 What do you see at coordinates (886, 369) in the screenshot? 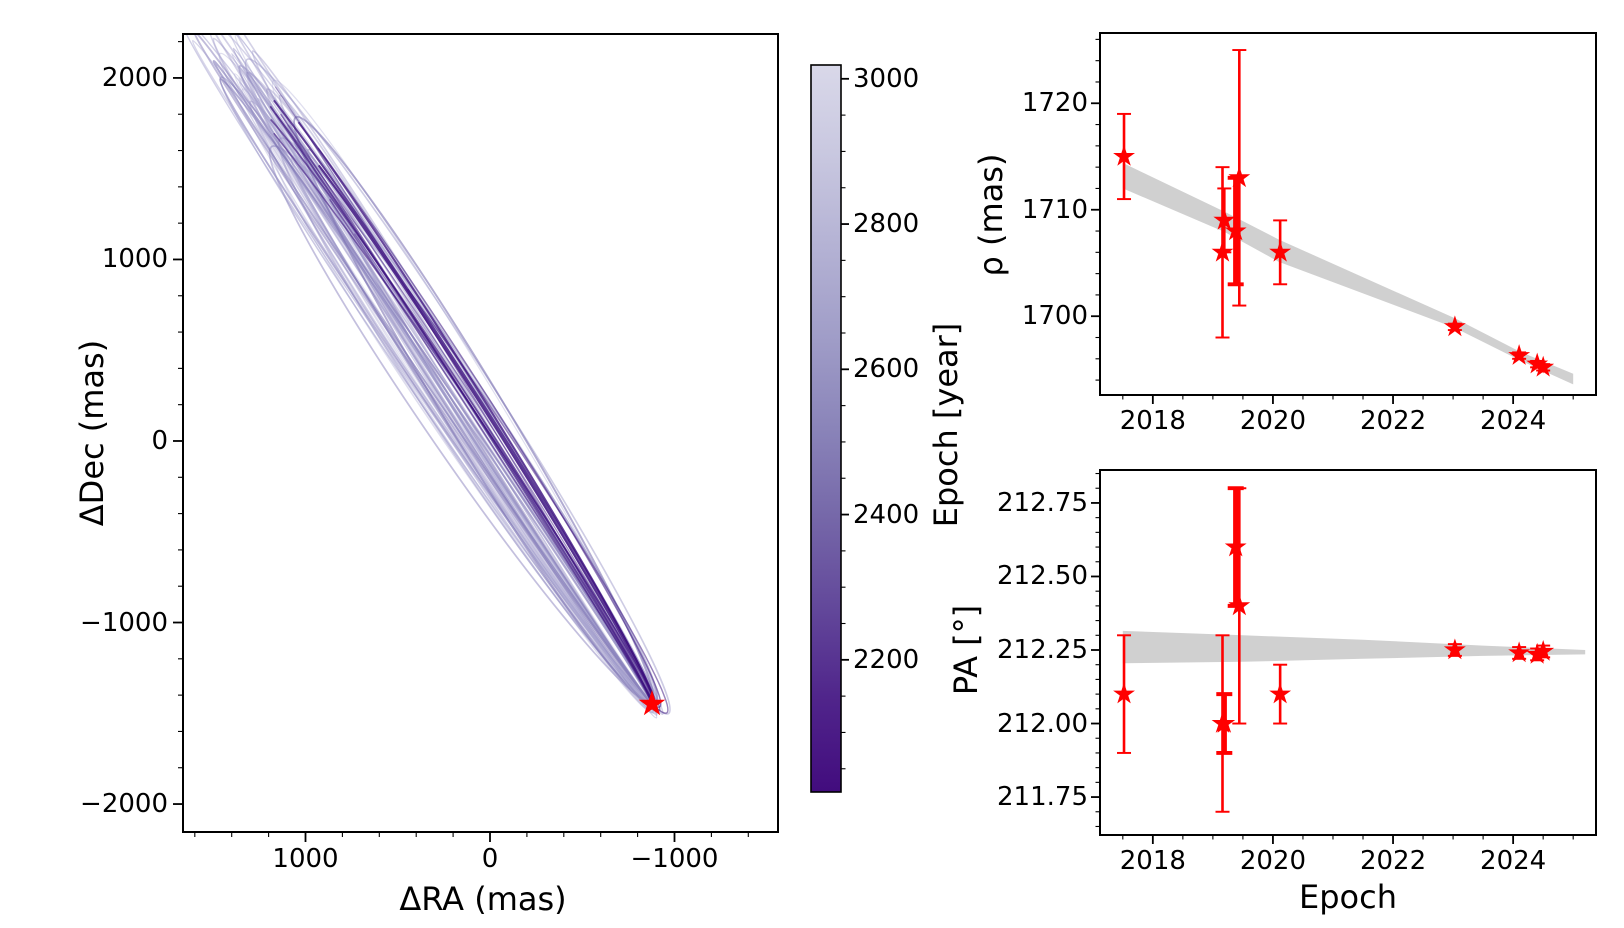
I see `colorbar-tick-label: 2600` at bounding box center [886, 369].